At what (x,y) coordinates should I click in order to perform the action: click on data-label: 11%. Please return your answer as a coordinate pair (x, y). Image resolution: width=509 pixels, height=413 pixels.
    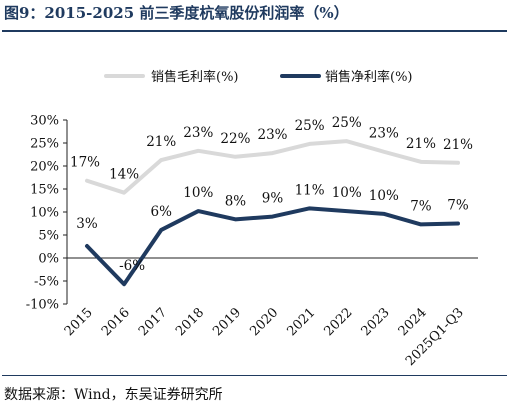
    Looking at the image, I should click on (310, 190).